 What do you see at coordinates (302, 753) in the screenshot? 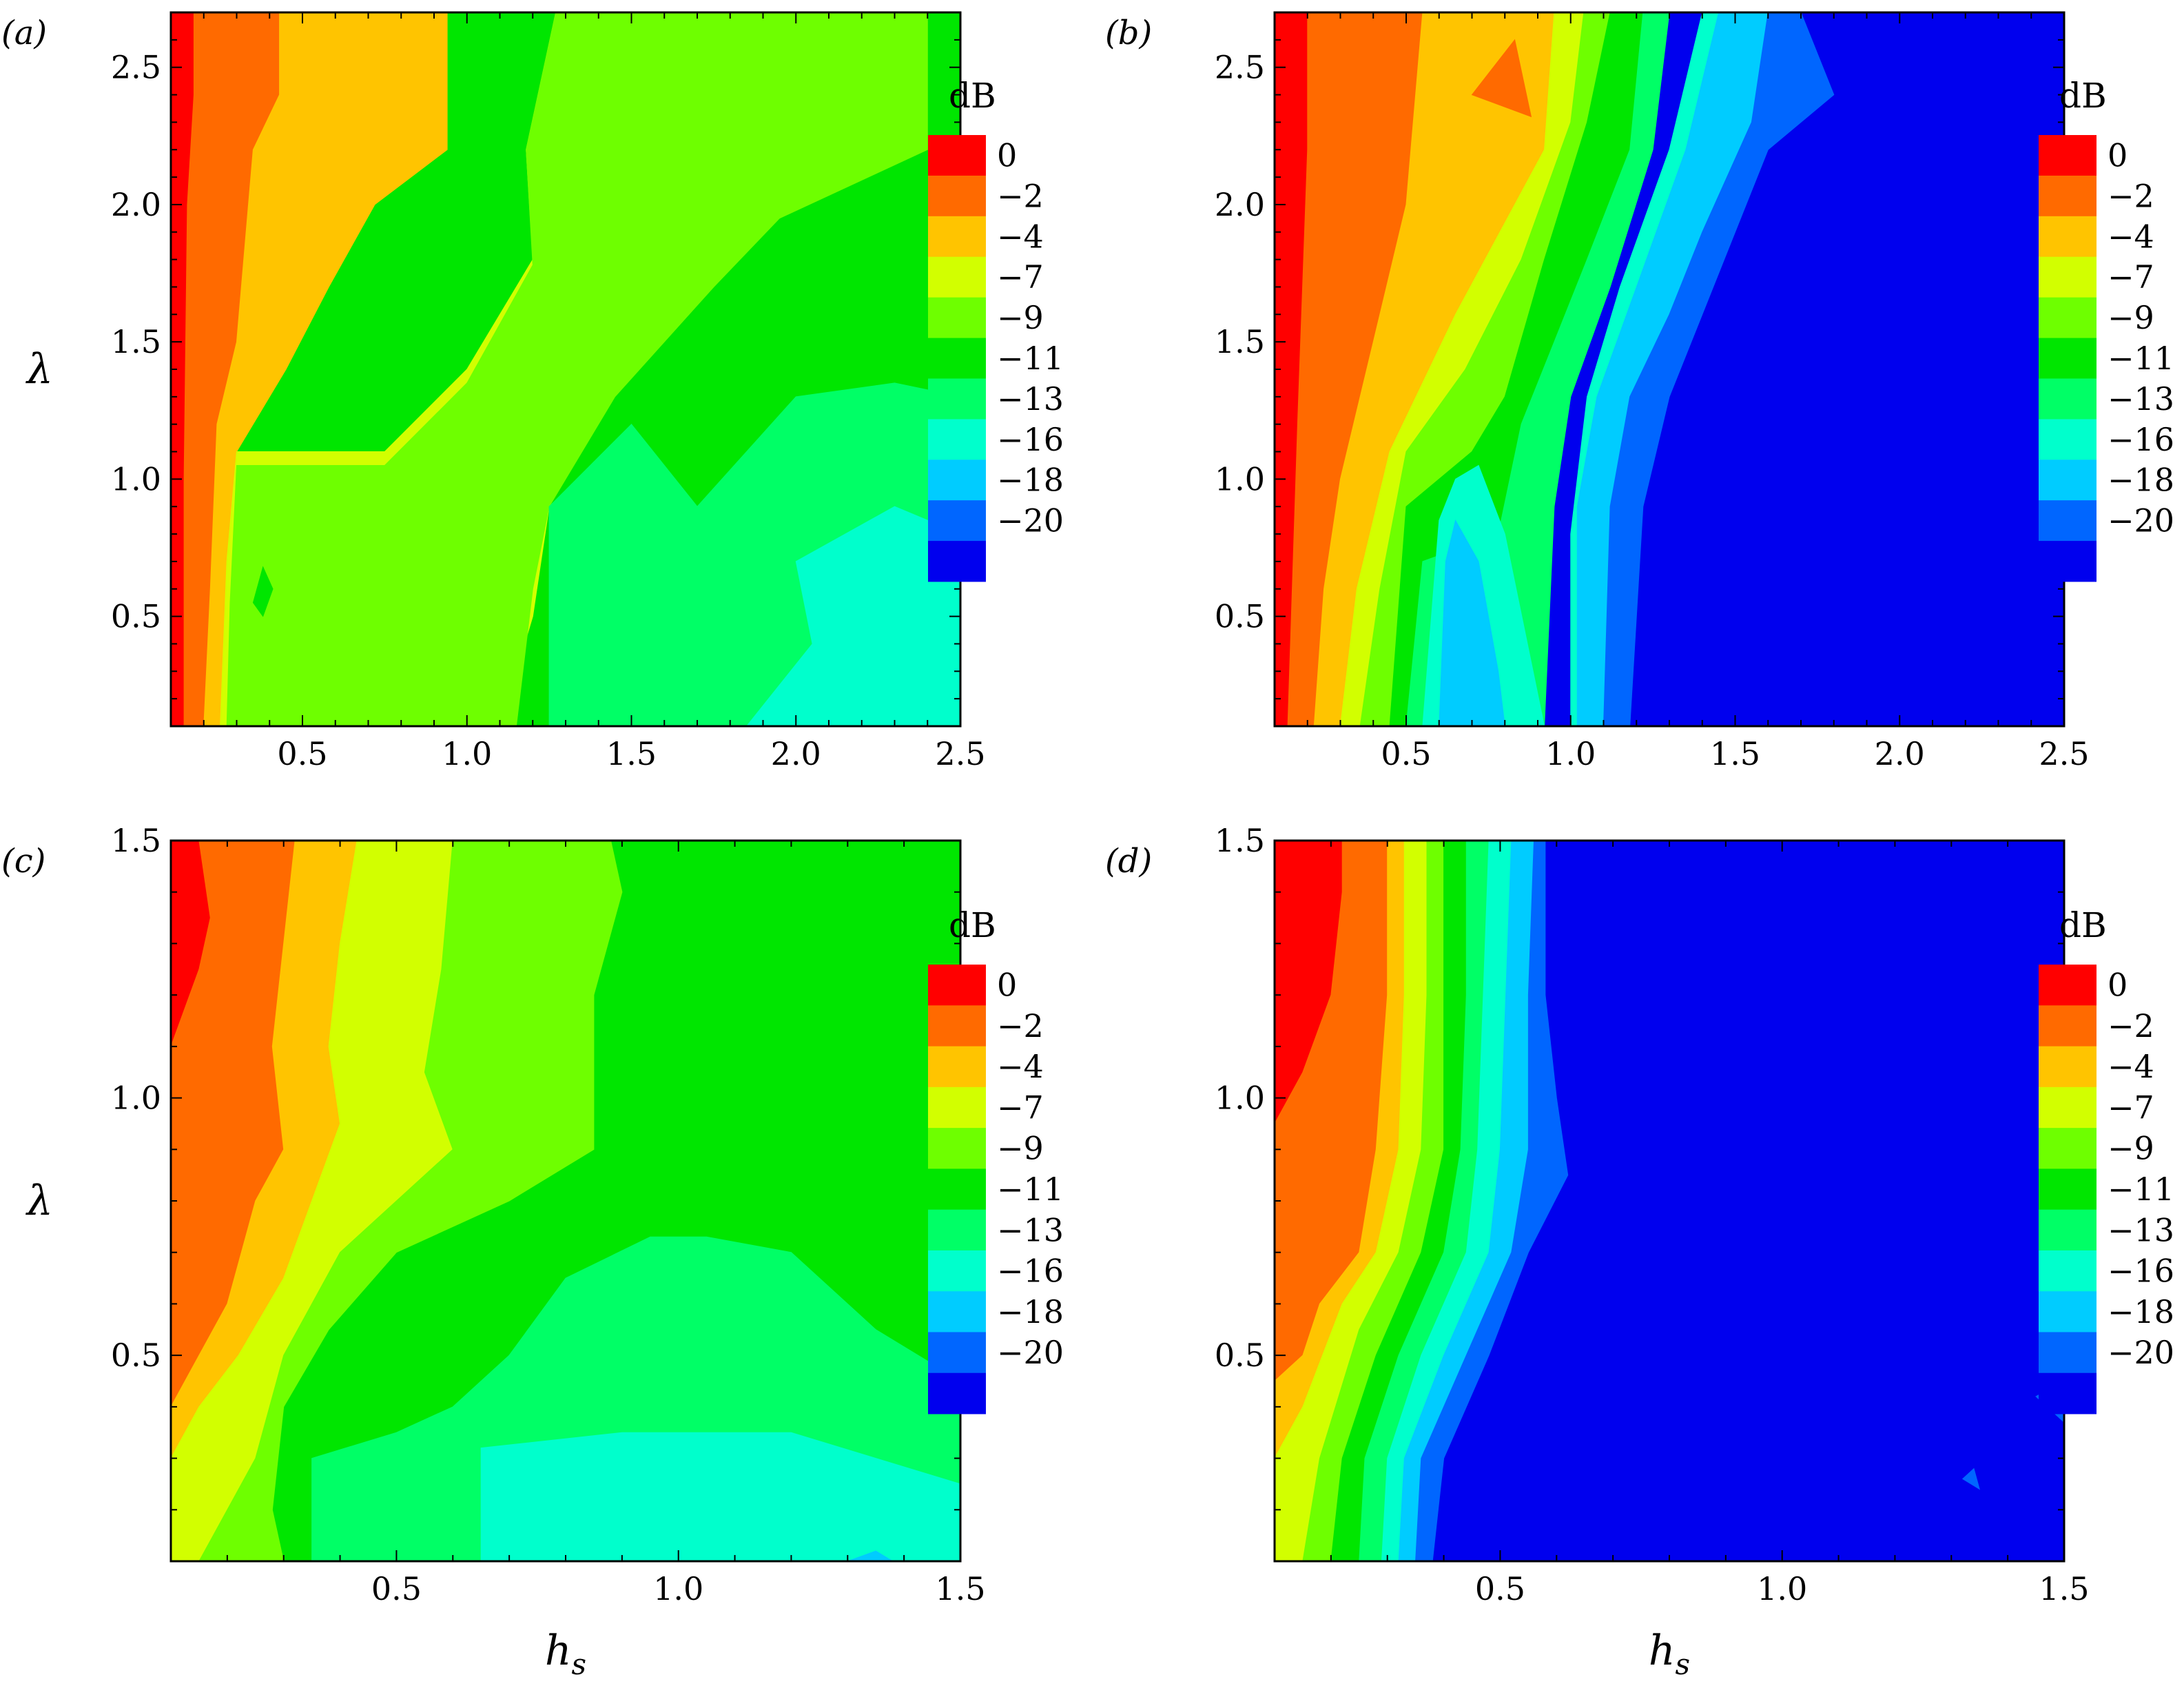
I see `panel-a-xtick-label: 0.5` at bounding box center [302, 753].